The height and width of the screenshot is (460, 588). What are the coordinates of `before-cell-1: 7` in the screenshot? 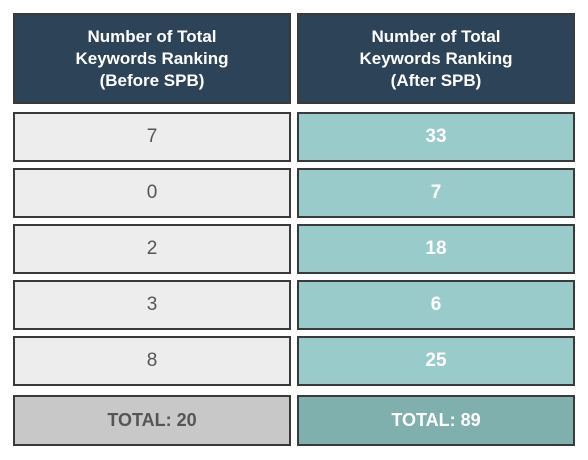 It's located at (152, 137).